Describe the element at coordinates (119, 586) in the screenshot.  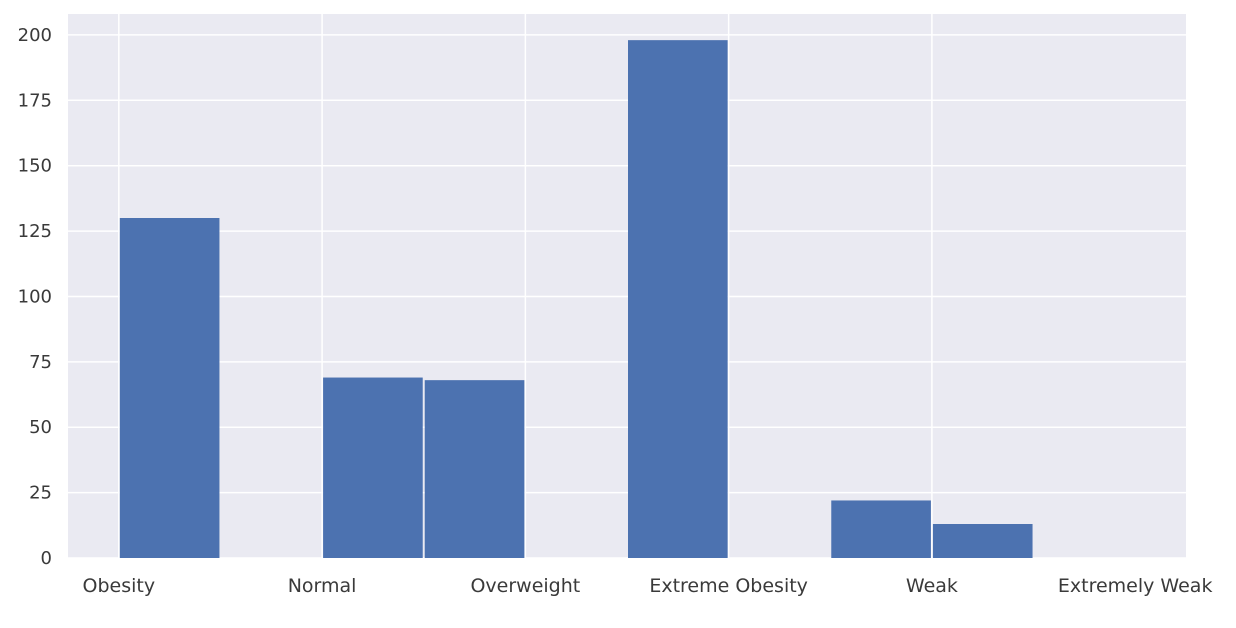
I see `x-category-label: Obesity` at that location.